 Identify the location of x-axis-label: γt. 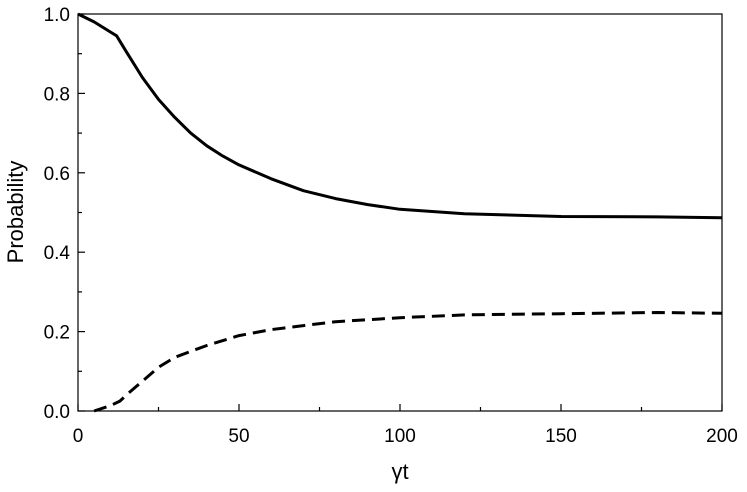
(399, 471).